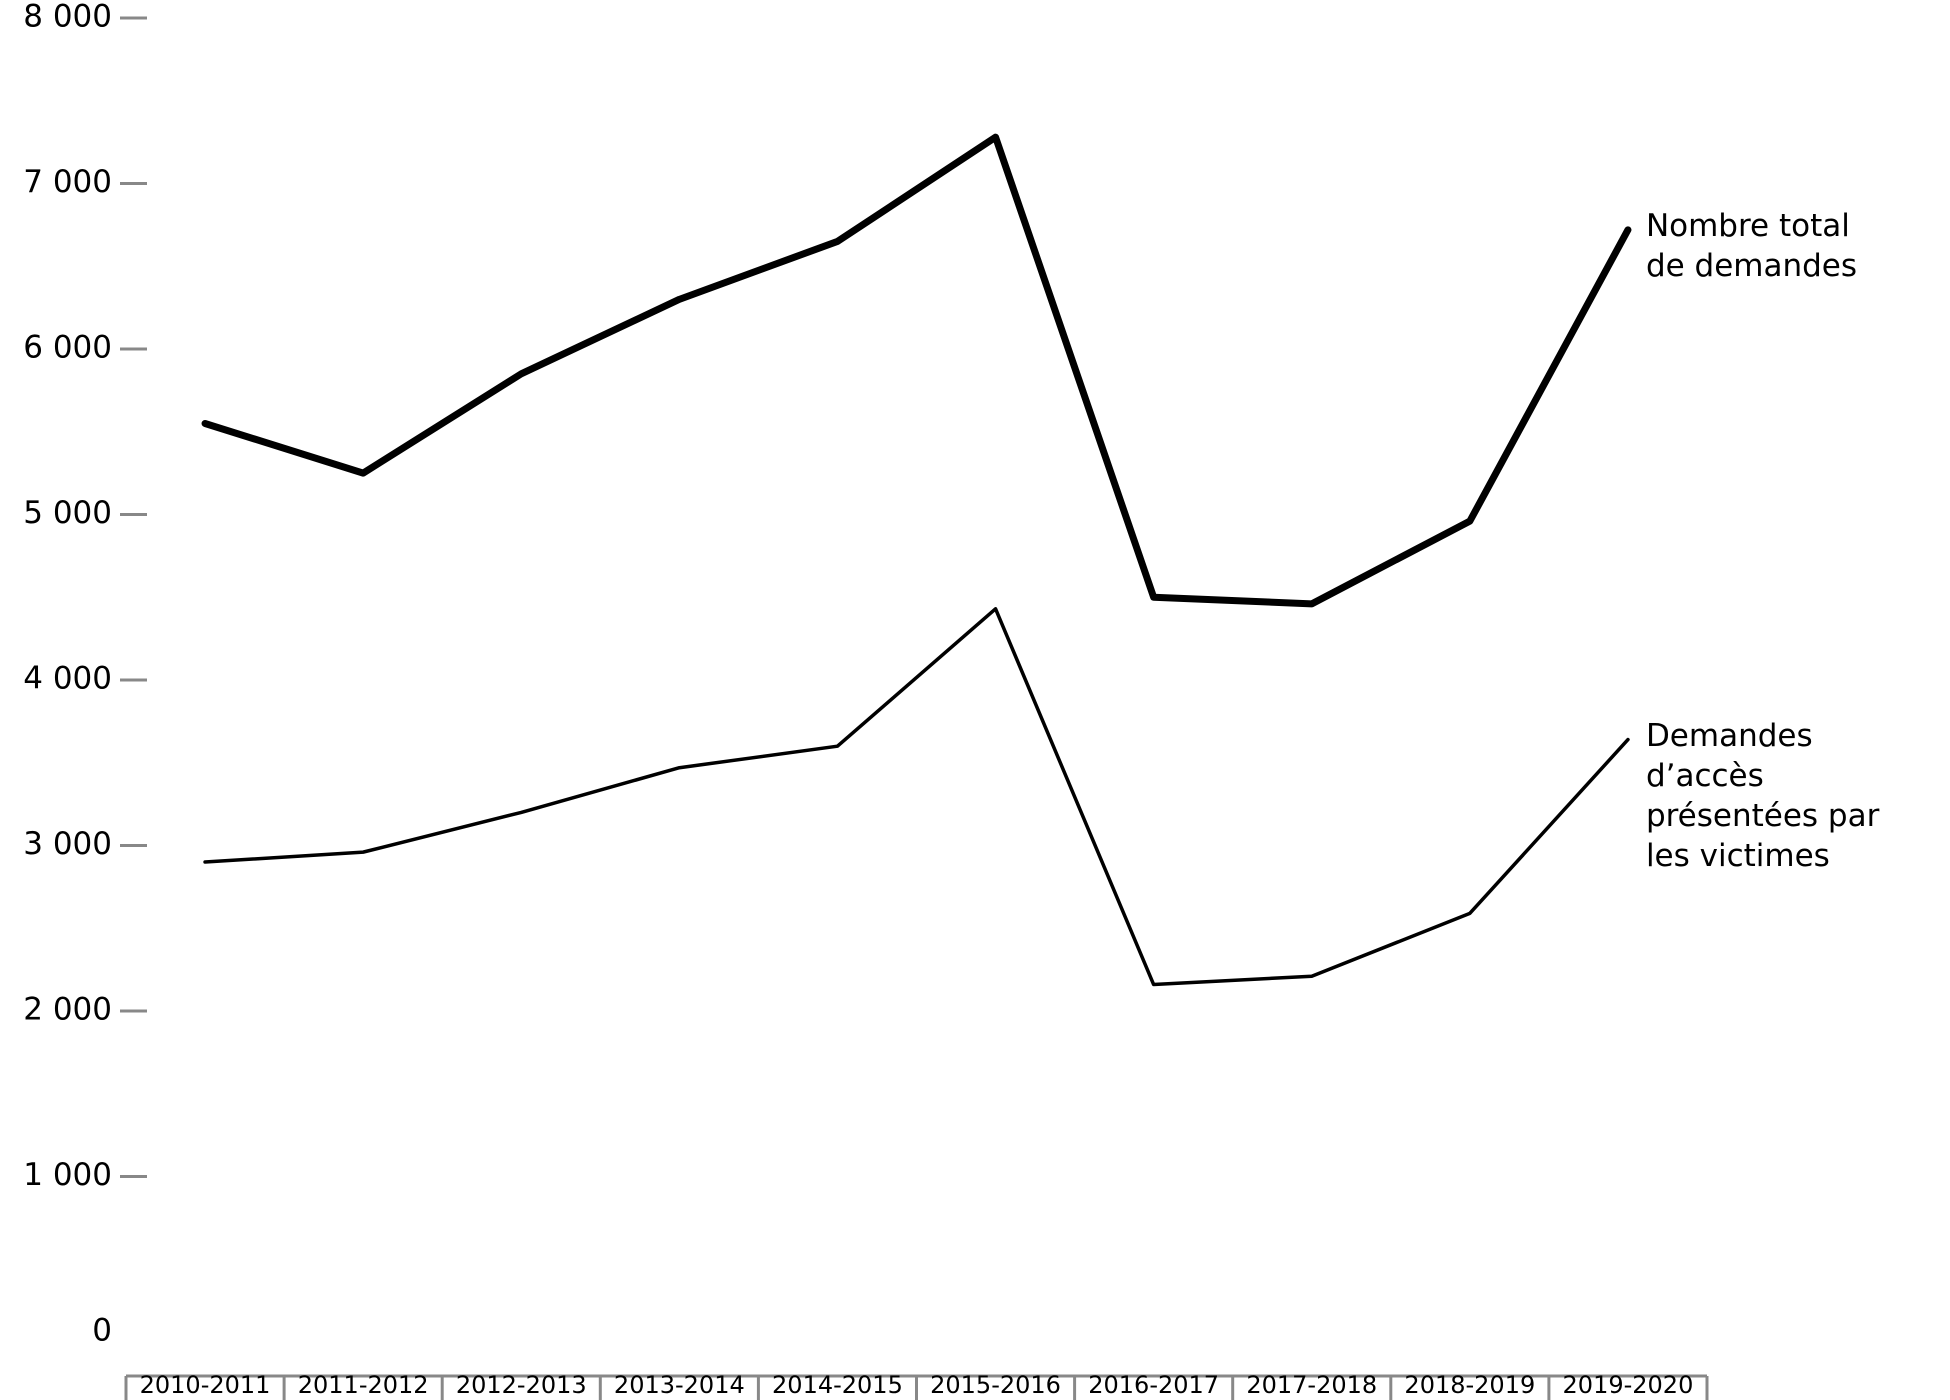 The height and width of the screenshot is (1400, 1950). Describe the element at coordinates (102, 1331) in the screenshot. I see `y-tick-label: 0` at that location.